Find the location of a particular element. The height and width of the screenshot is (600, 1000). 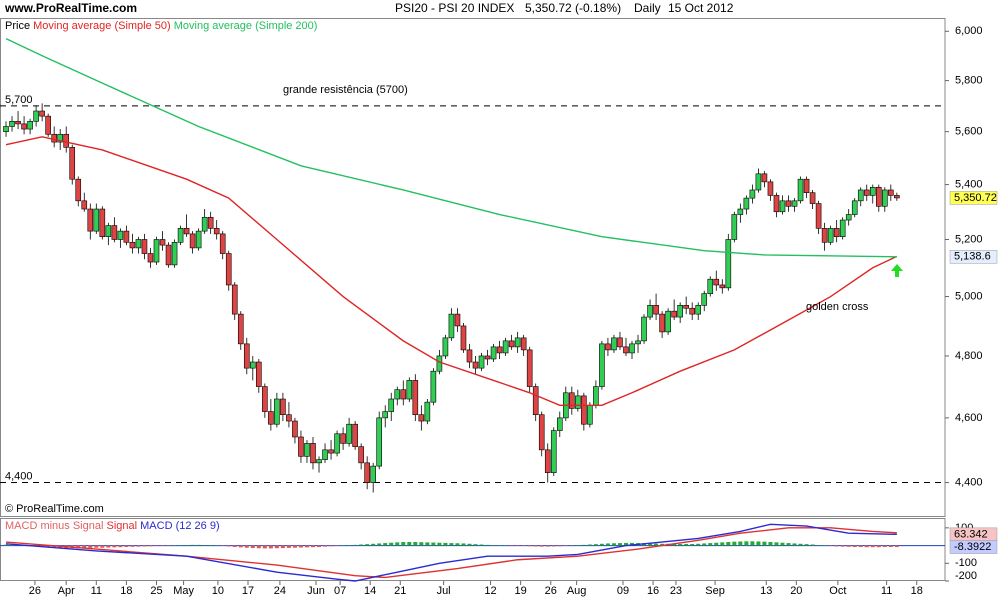

y-tick-label: 4,800 is located at coordinates (969, 356).